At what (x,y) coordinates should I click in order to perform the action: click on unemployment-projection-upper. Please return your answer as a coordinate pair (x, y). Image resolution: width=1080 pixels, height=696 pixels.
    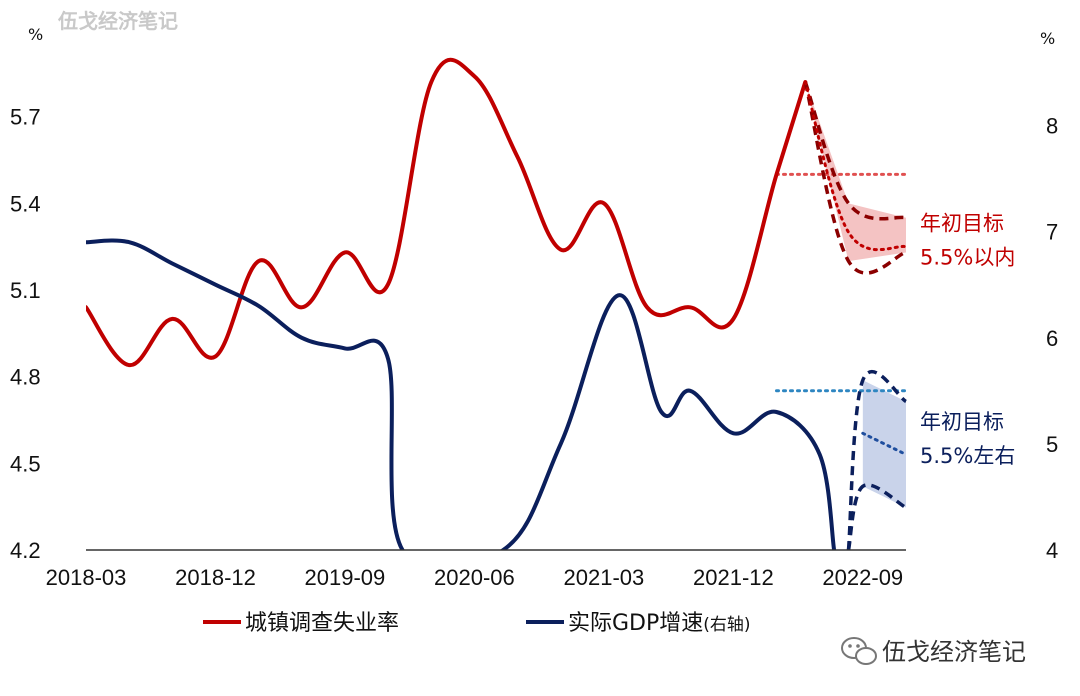
    Looking at the image, I should click on (855, 151).